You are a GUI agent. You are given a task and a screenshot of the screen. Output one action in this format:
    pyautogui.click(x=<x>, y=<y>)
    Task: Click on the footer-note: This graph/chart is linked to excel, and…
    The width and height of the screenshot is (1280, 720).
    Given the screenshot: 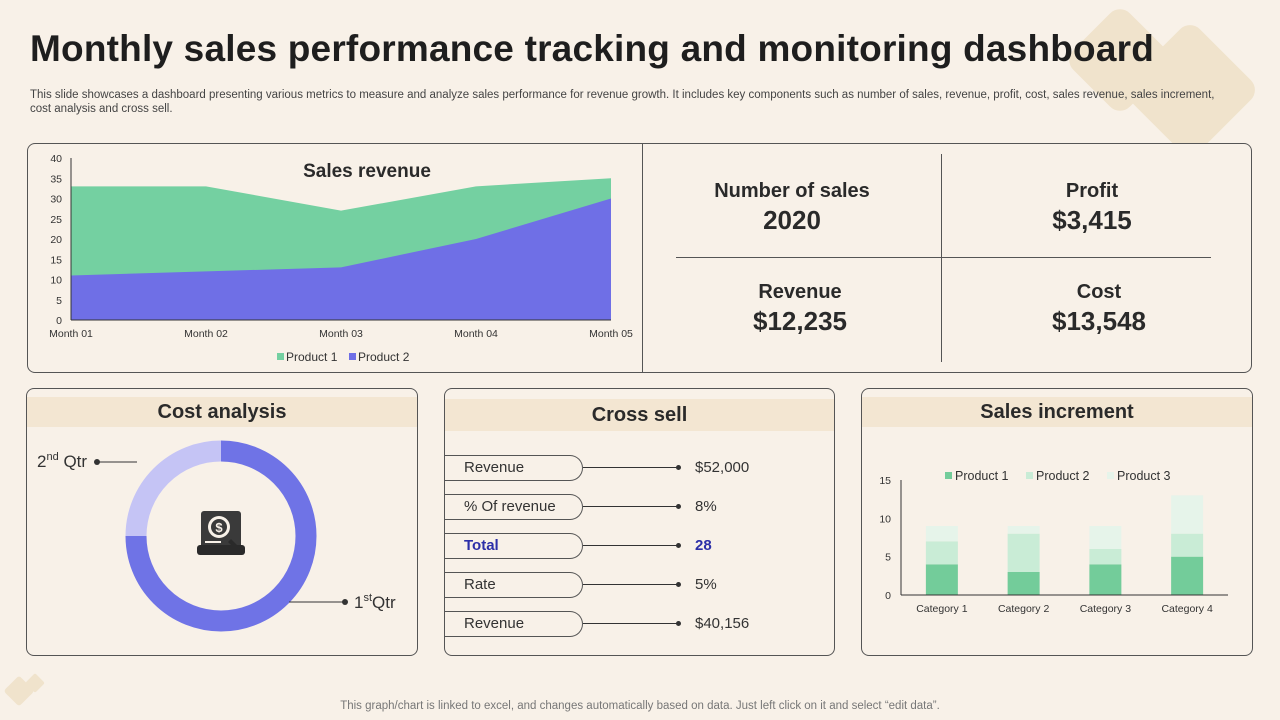 What is the action you would take?
    pyautogui.click(x=640, y=706)
    